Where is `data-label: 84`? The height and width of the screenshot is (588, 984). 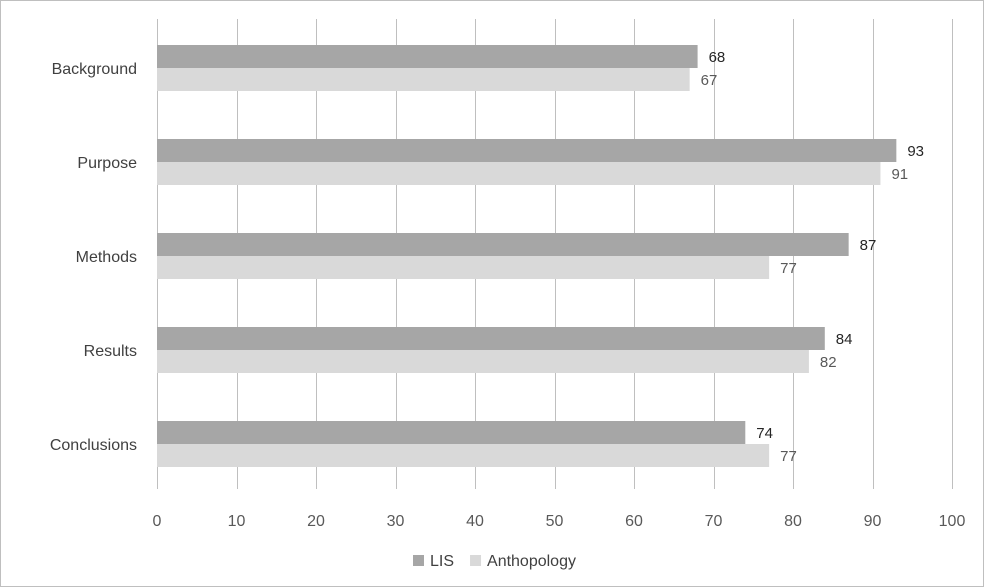 data-label: 84 is located at coordinates (844, 339).